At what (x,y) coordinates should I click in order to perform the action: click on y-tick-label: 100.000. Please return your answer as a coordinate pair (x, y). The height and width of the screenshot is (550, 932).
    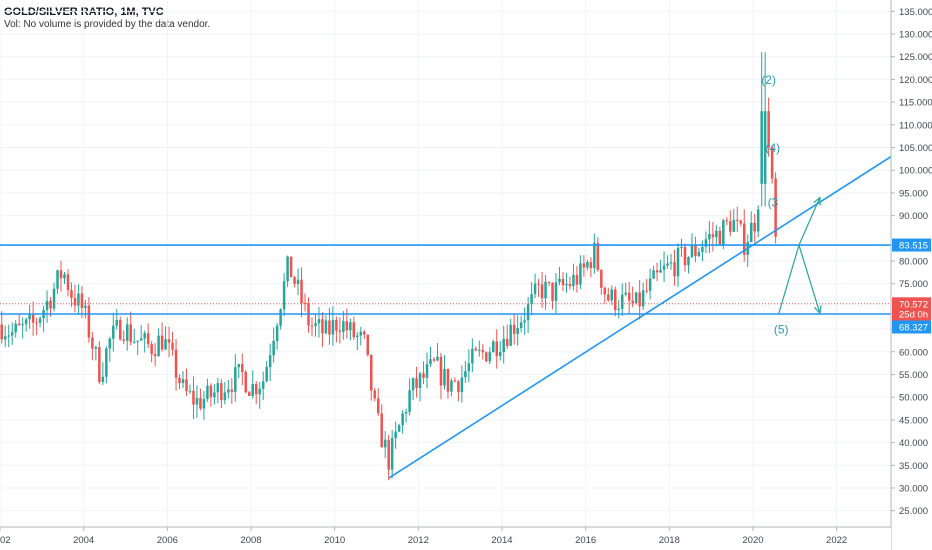
    Looking at the image, I should click on (915, 171).